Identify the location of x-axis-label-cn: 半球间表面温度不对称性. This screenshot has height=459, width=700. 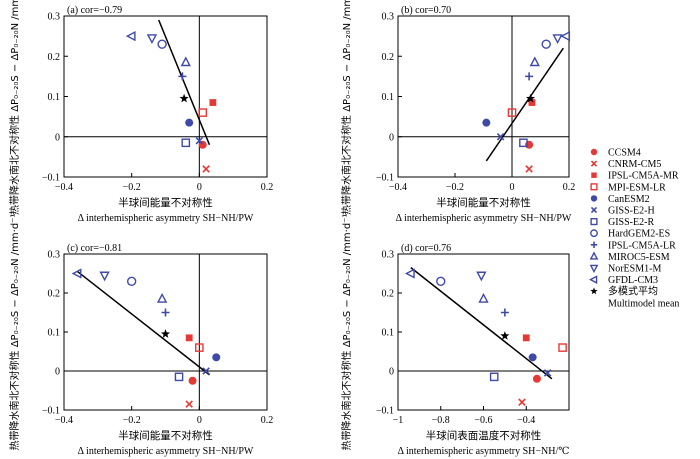
(484, 435).